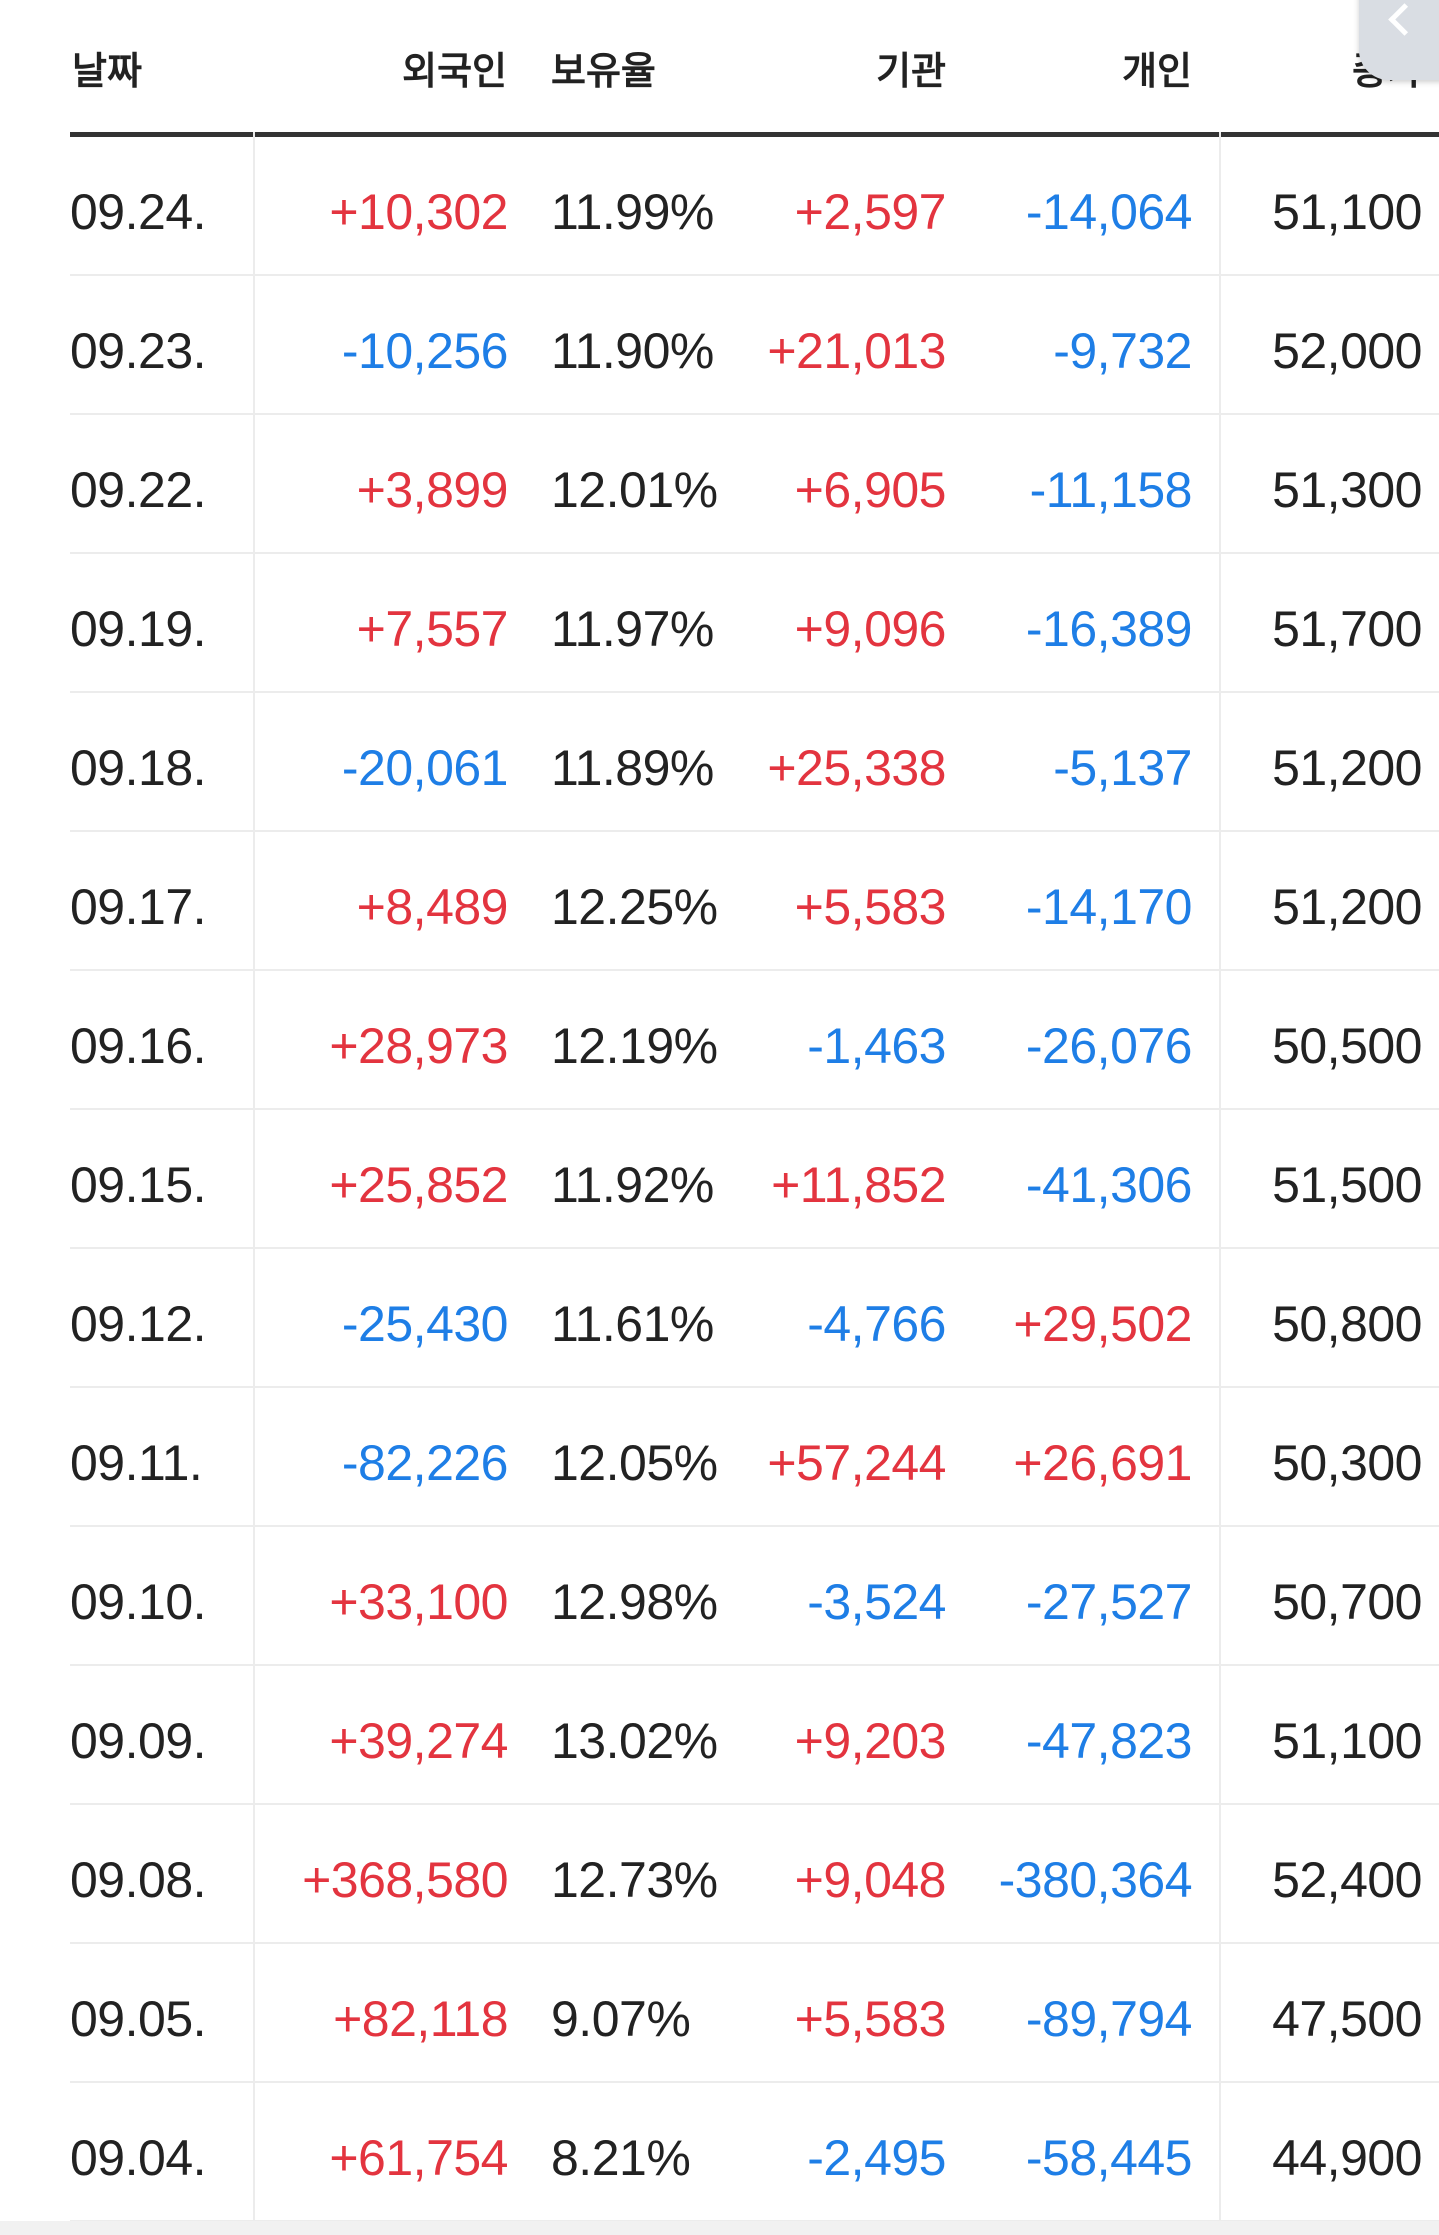 This screenshot has height=2235, width=1439. What do you see at coordinates (632, 351) in the screenshot?
I see `cell-holding: 11.90%` at bounding box center [632, 351].